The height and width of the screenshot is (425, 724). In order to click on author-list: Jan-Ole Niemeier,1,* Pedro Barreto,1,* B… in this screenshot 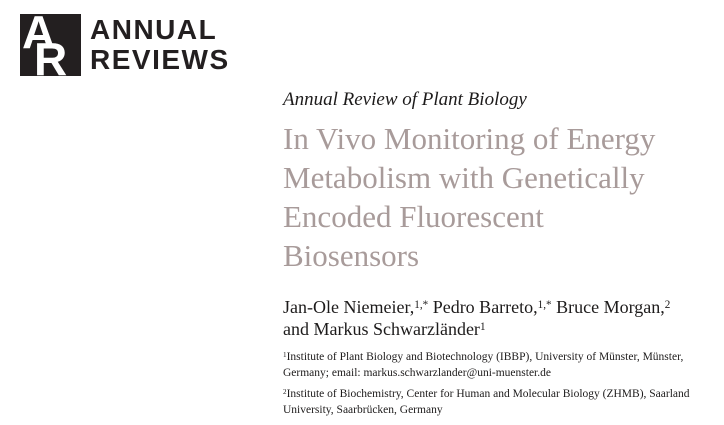, I will do `click(503, 318)`.